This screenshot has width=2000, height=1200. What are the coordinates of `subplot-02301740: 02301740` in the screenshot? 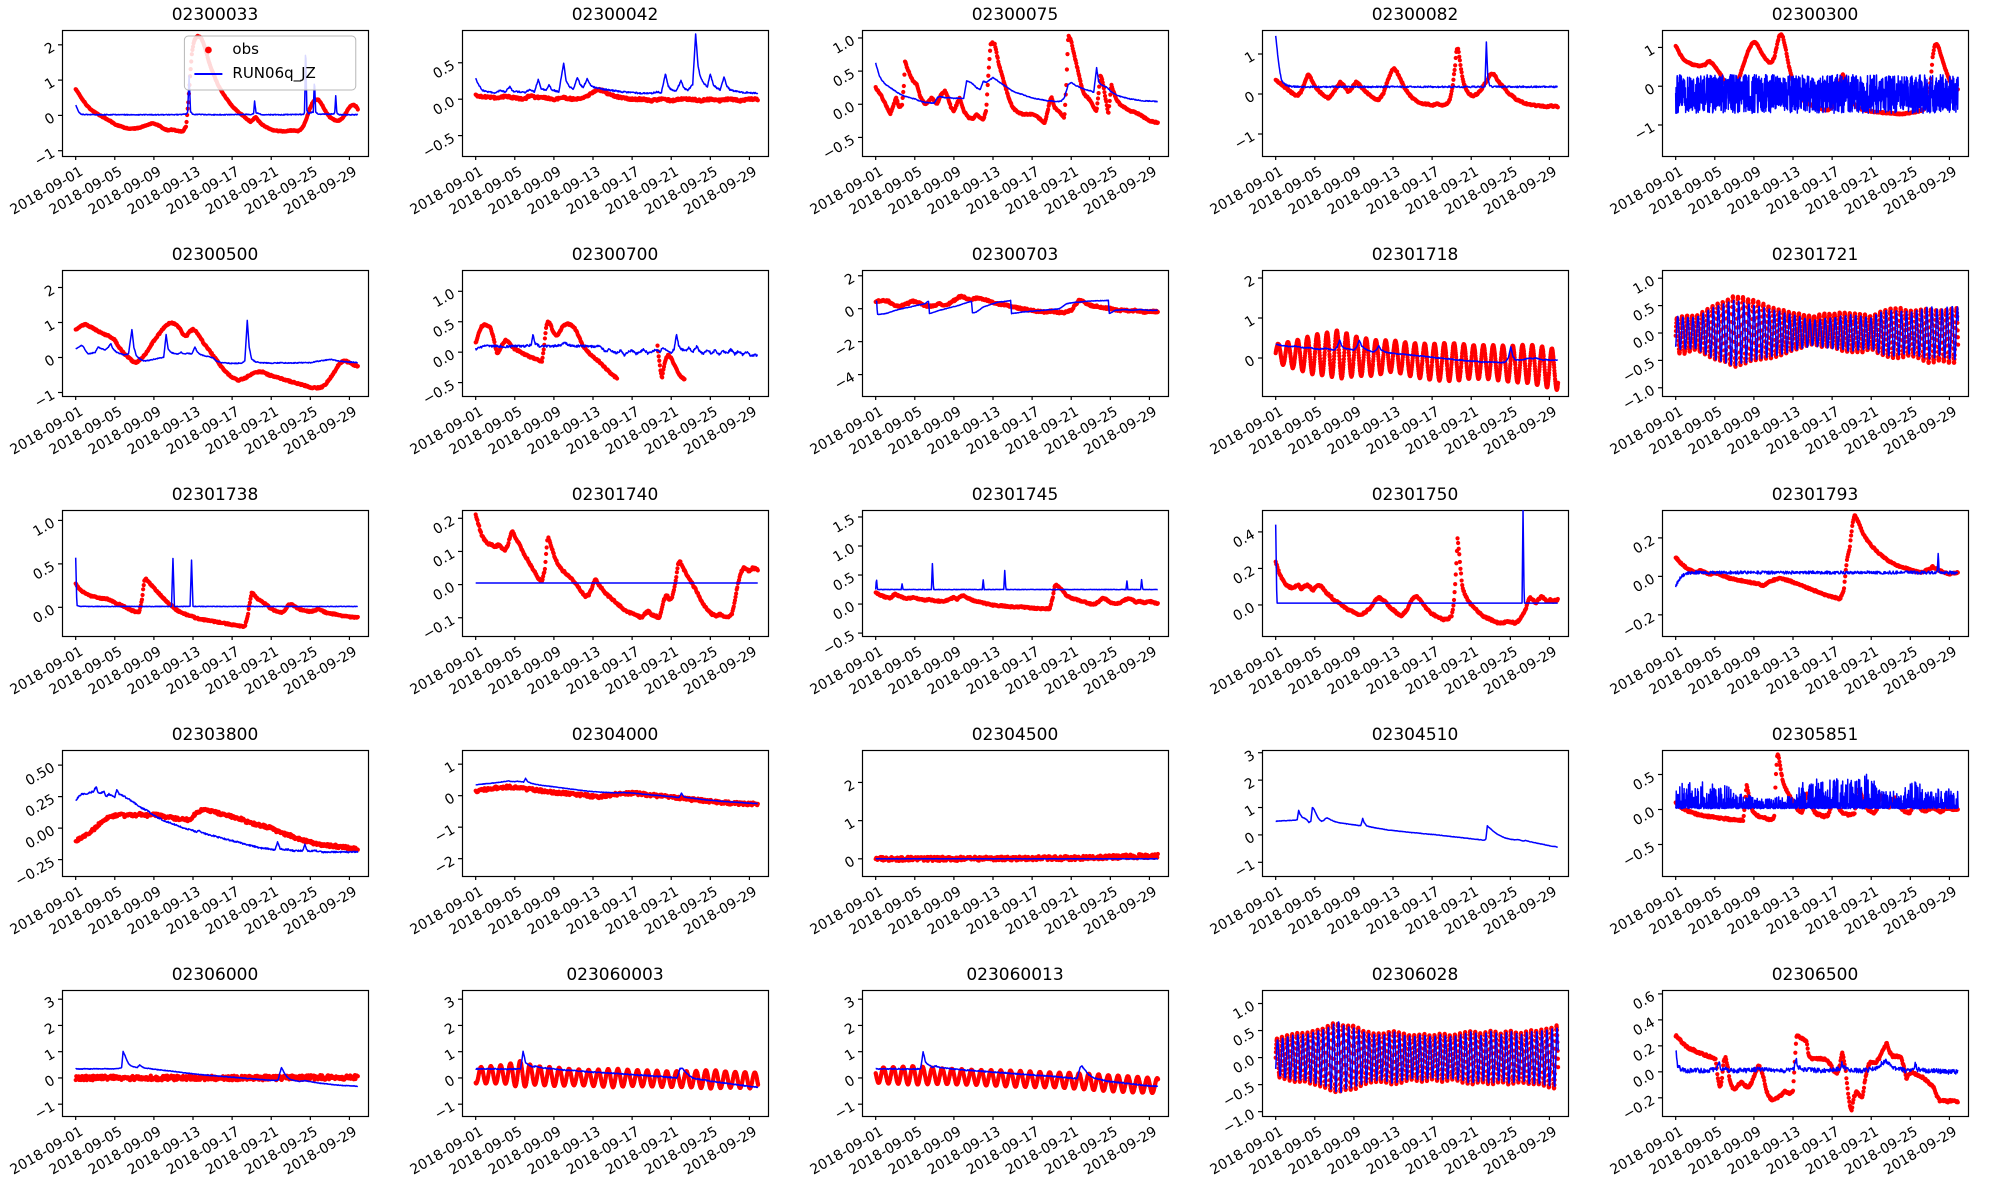 It's located at (600, 600).